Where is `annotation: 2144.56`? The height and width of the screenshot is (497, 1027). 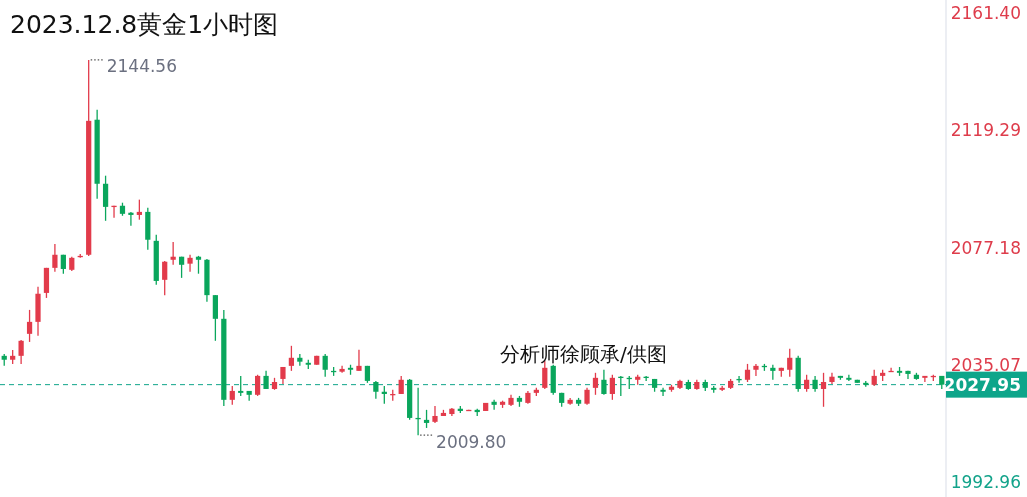
annotation: 2144.56 is located at coordinates (141, 65).